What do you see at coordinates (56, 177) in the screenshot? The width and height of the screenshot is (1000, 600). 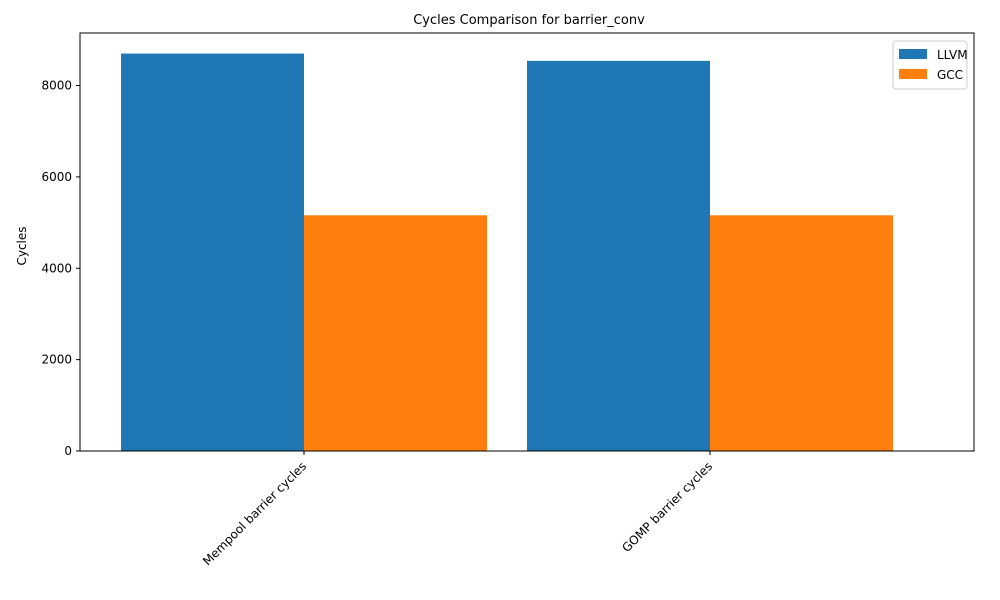 I see `y-tick-label: 6000` at bounding box center [56, 177].